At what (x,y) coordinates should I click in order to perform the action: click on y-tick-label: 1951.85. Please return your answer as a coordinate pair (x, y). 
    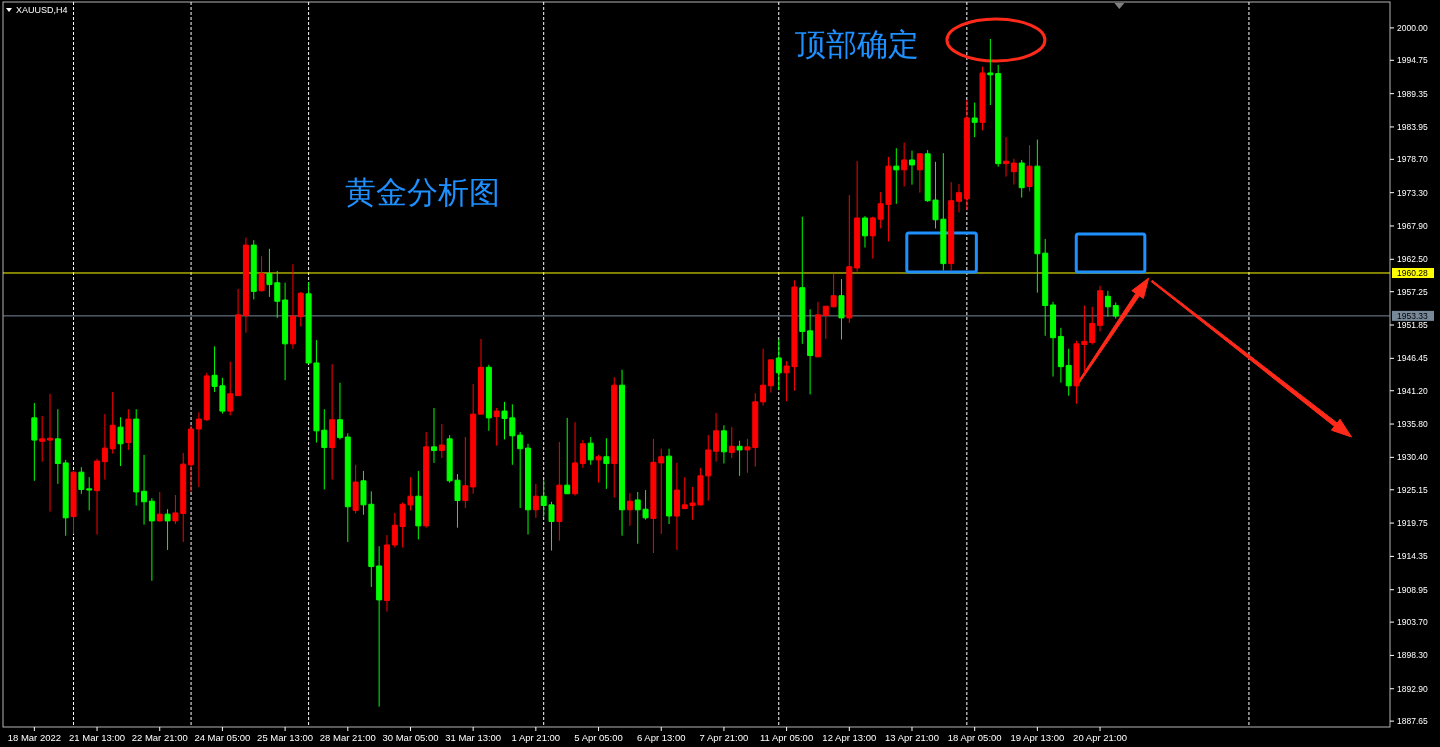
    Looking at the image, I should click on (1412, 325).